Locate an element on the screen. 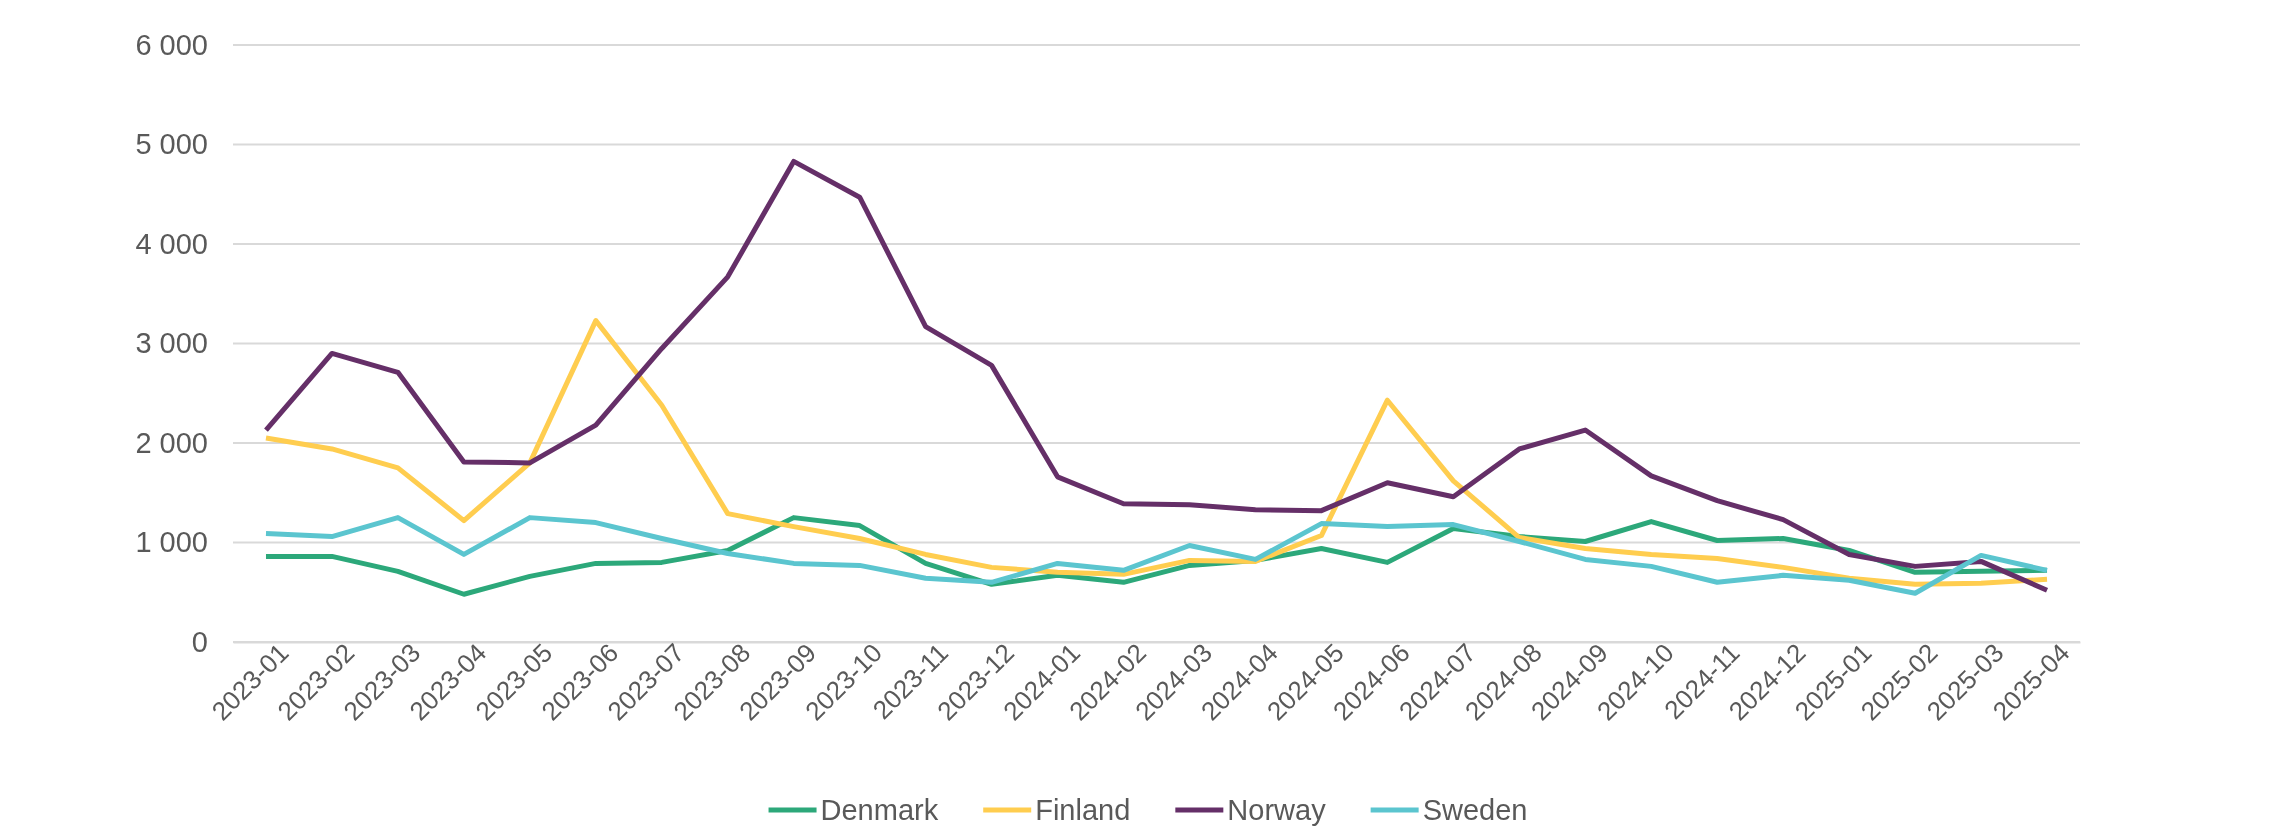 This screenshot has height=830, width=2296. legend-label: Denmark is located at coordinates (879, 810).